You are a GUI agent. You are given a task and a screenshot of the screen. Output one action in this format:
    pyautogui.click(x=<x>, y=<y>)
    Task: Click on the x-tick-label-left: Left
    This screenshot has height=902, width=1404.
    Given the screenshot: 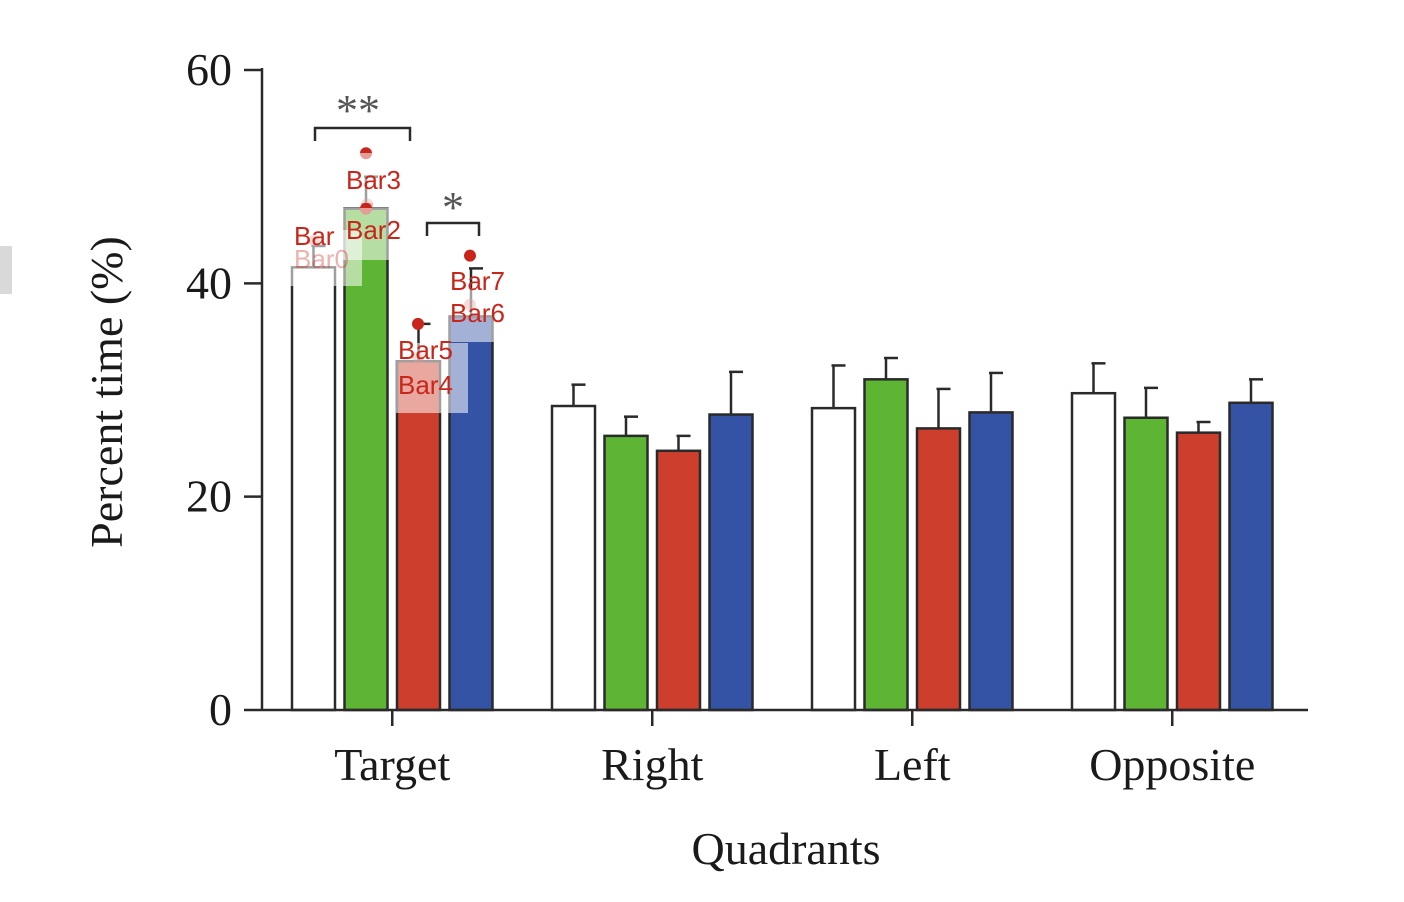 What is the action you would take?
    pyautogui.click(x=912, y=764)
    